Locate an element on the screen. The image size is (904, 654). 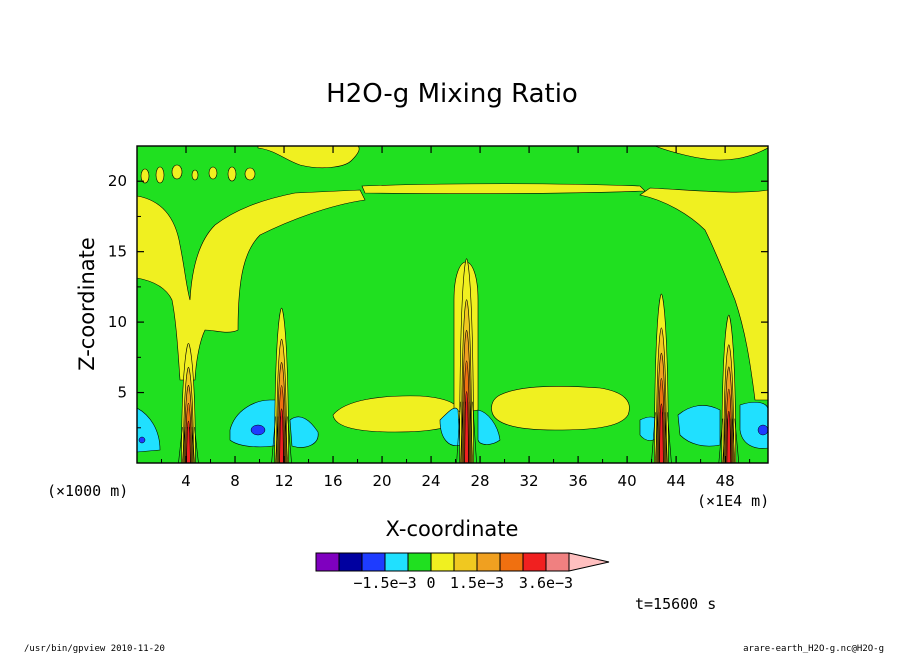
colorbar-tick-label: −1.5e−3 is located at coordinates (384, 583).